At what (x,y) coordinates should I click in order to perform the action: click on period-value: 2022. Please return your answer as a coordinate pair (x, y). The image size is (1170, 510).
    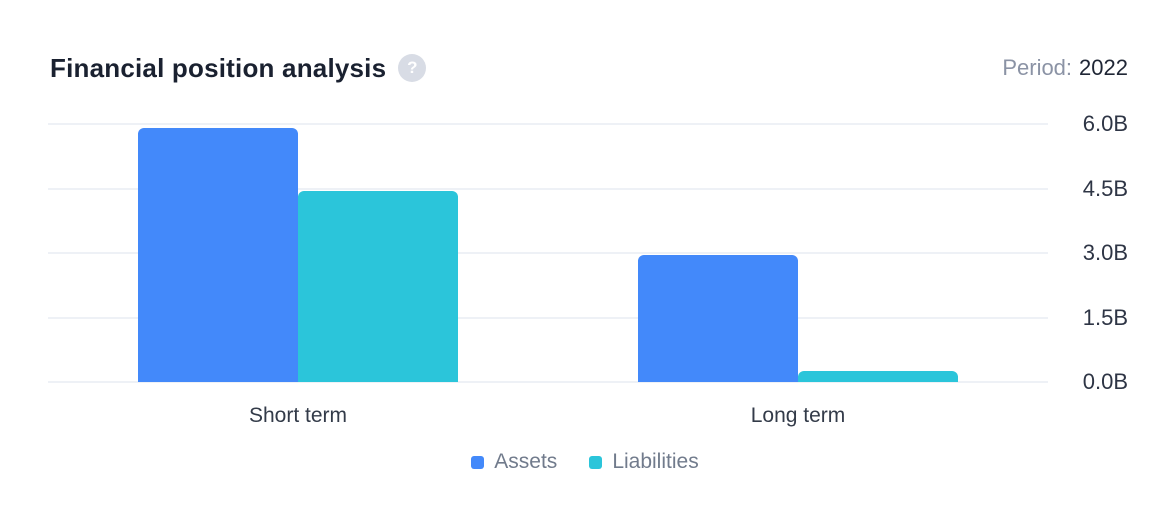
    Looking at the image, I should click on (1103, 67).